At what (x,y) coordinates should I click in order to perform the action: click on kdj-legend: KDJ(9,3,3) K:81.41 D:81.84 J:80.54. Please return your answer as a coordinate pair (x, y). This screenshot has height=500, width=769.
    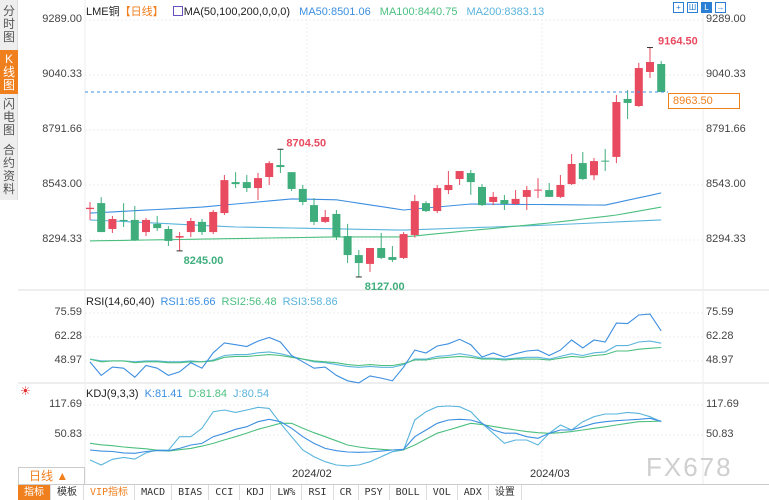
    Looking at the image, I should click on (180, 394).